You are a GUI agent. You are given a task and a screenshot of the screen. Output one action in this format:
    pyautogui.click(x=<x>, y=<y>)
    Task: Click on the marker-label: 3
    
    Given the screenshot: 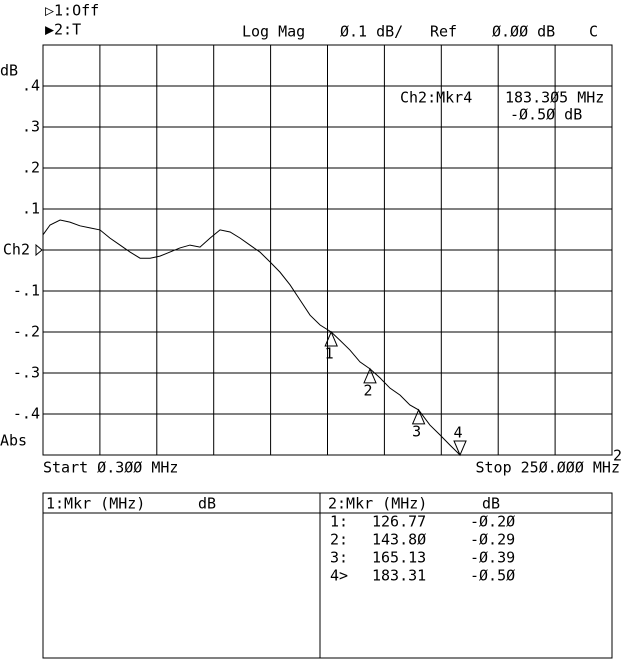 What is the action you would take?
    pyautogui.click(x=416, y=431)
    